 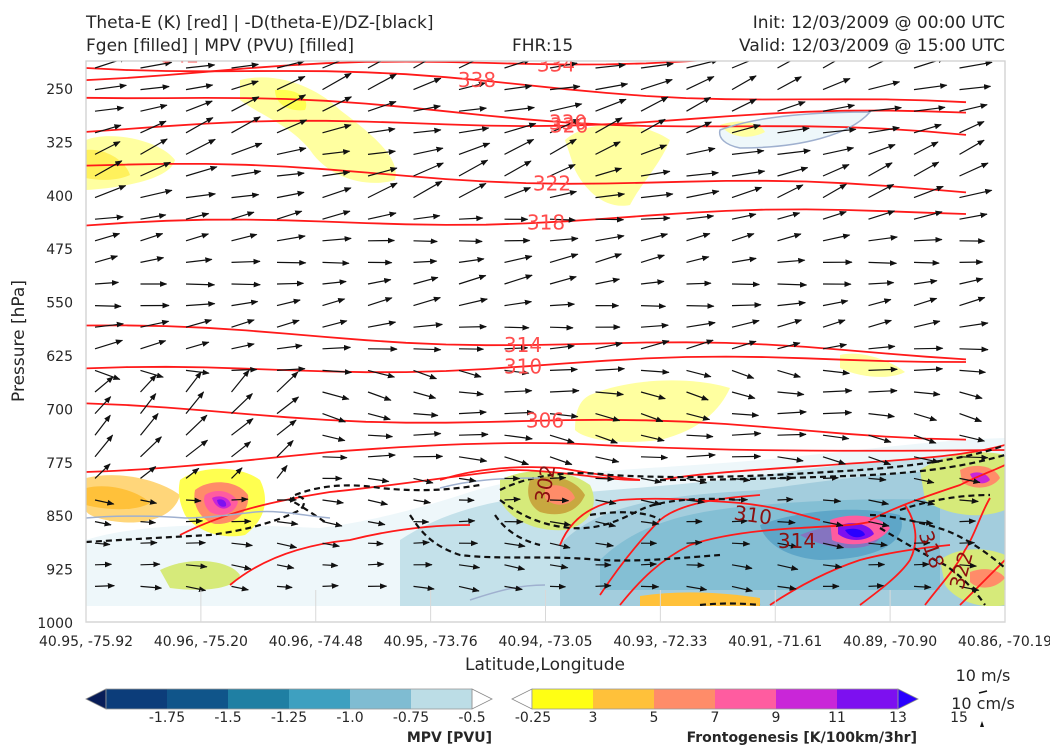 I want to click on fgen-tick: 11, so click(x=837, y=718).